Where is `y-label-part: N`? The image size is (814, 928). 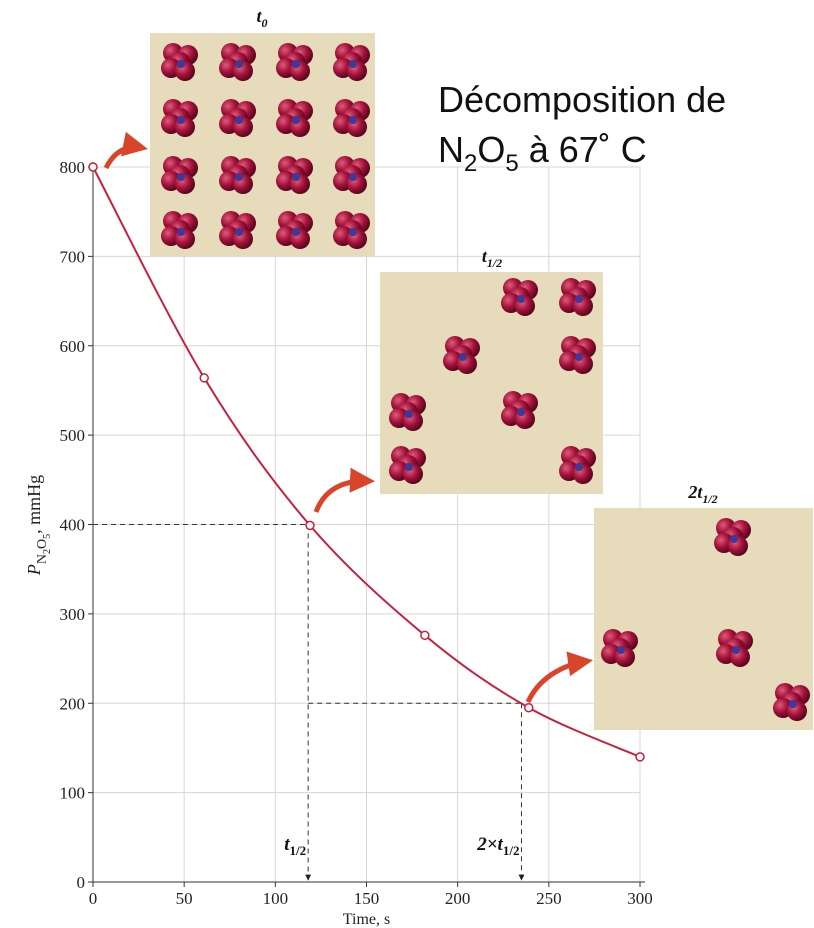 y-label-part: N is located at coordinates (42, 559).